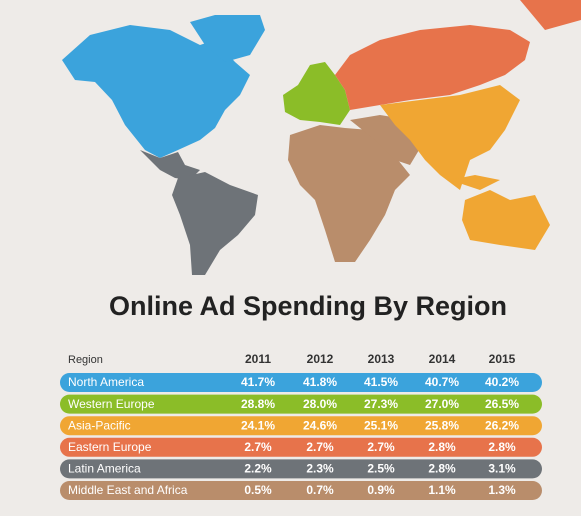 This screenshot has height=516, width=581. What do you see at coordinates (442, 425) in the screenshot?
I see `table-cell: 25.8%` at bounding box center [442, 425].